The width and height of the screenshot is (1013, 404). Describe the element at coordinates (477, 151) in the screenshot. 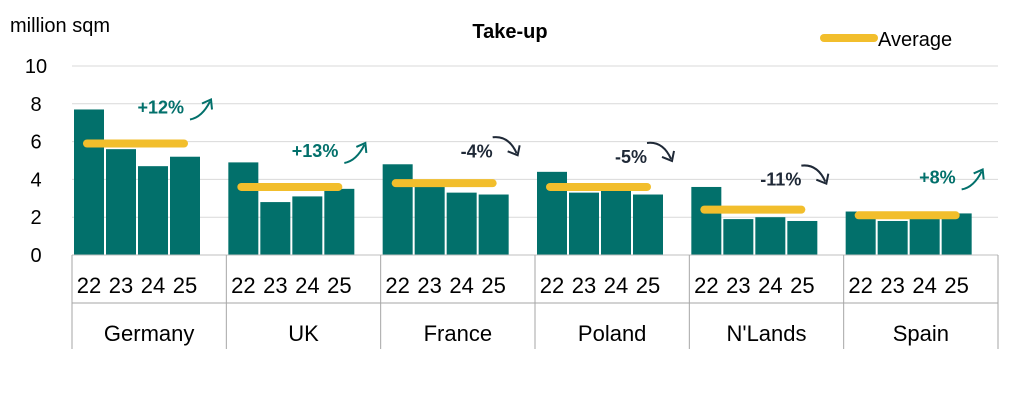

I see `change-label: -4%` at that location.